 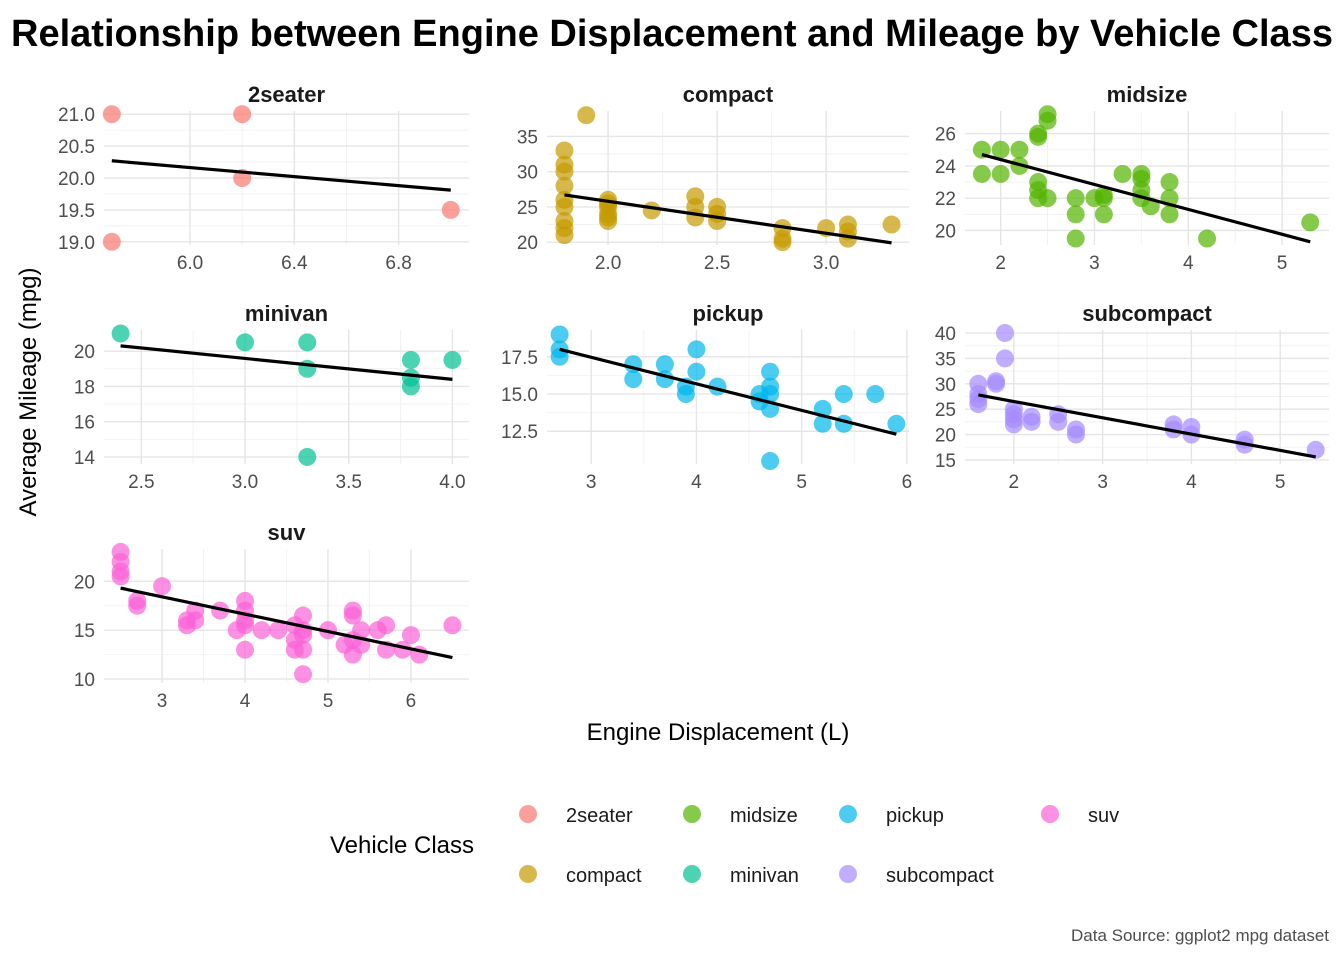 I want to click on y-axis-title: Average Mileage (mpg), so click(x=28, y=391).